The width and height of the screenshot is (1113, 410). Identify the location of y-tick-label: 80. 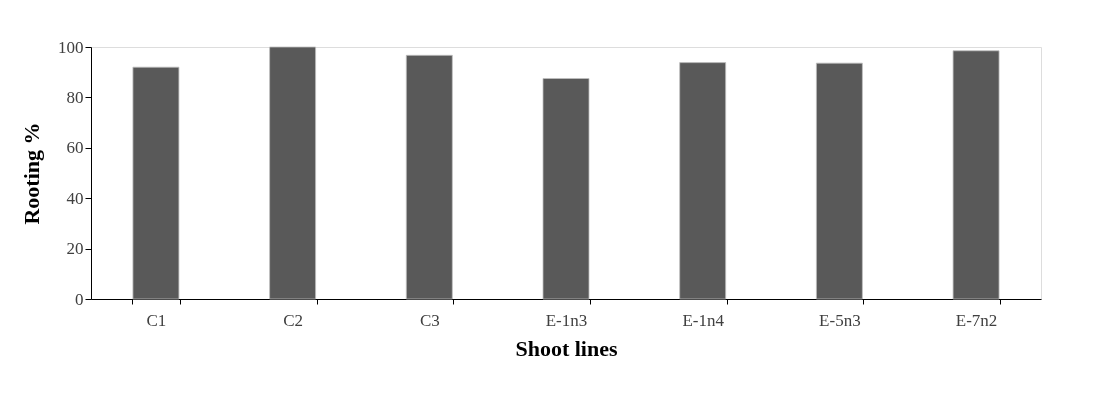
(75, 97).